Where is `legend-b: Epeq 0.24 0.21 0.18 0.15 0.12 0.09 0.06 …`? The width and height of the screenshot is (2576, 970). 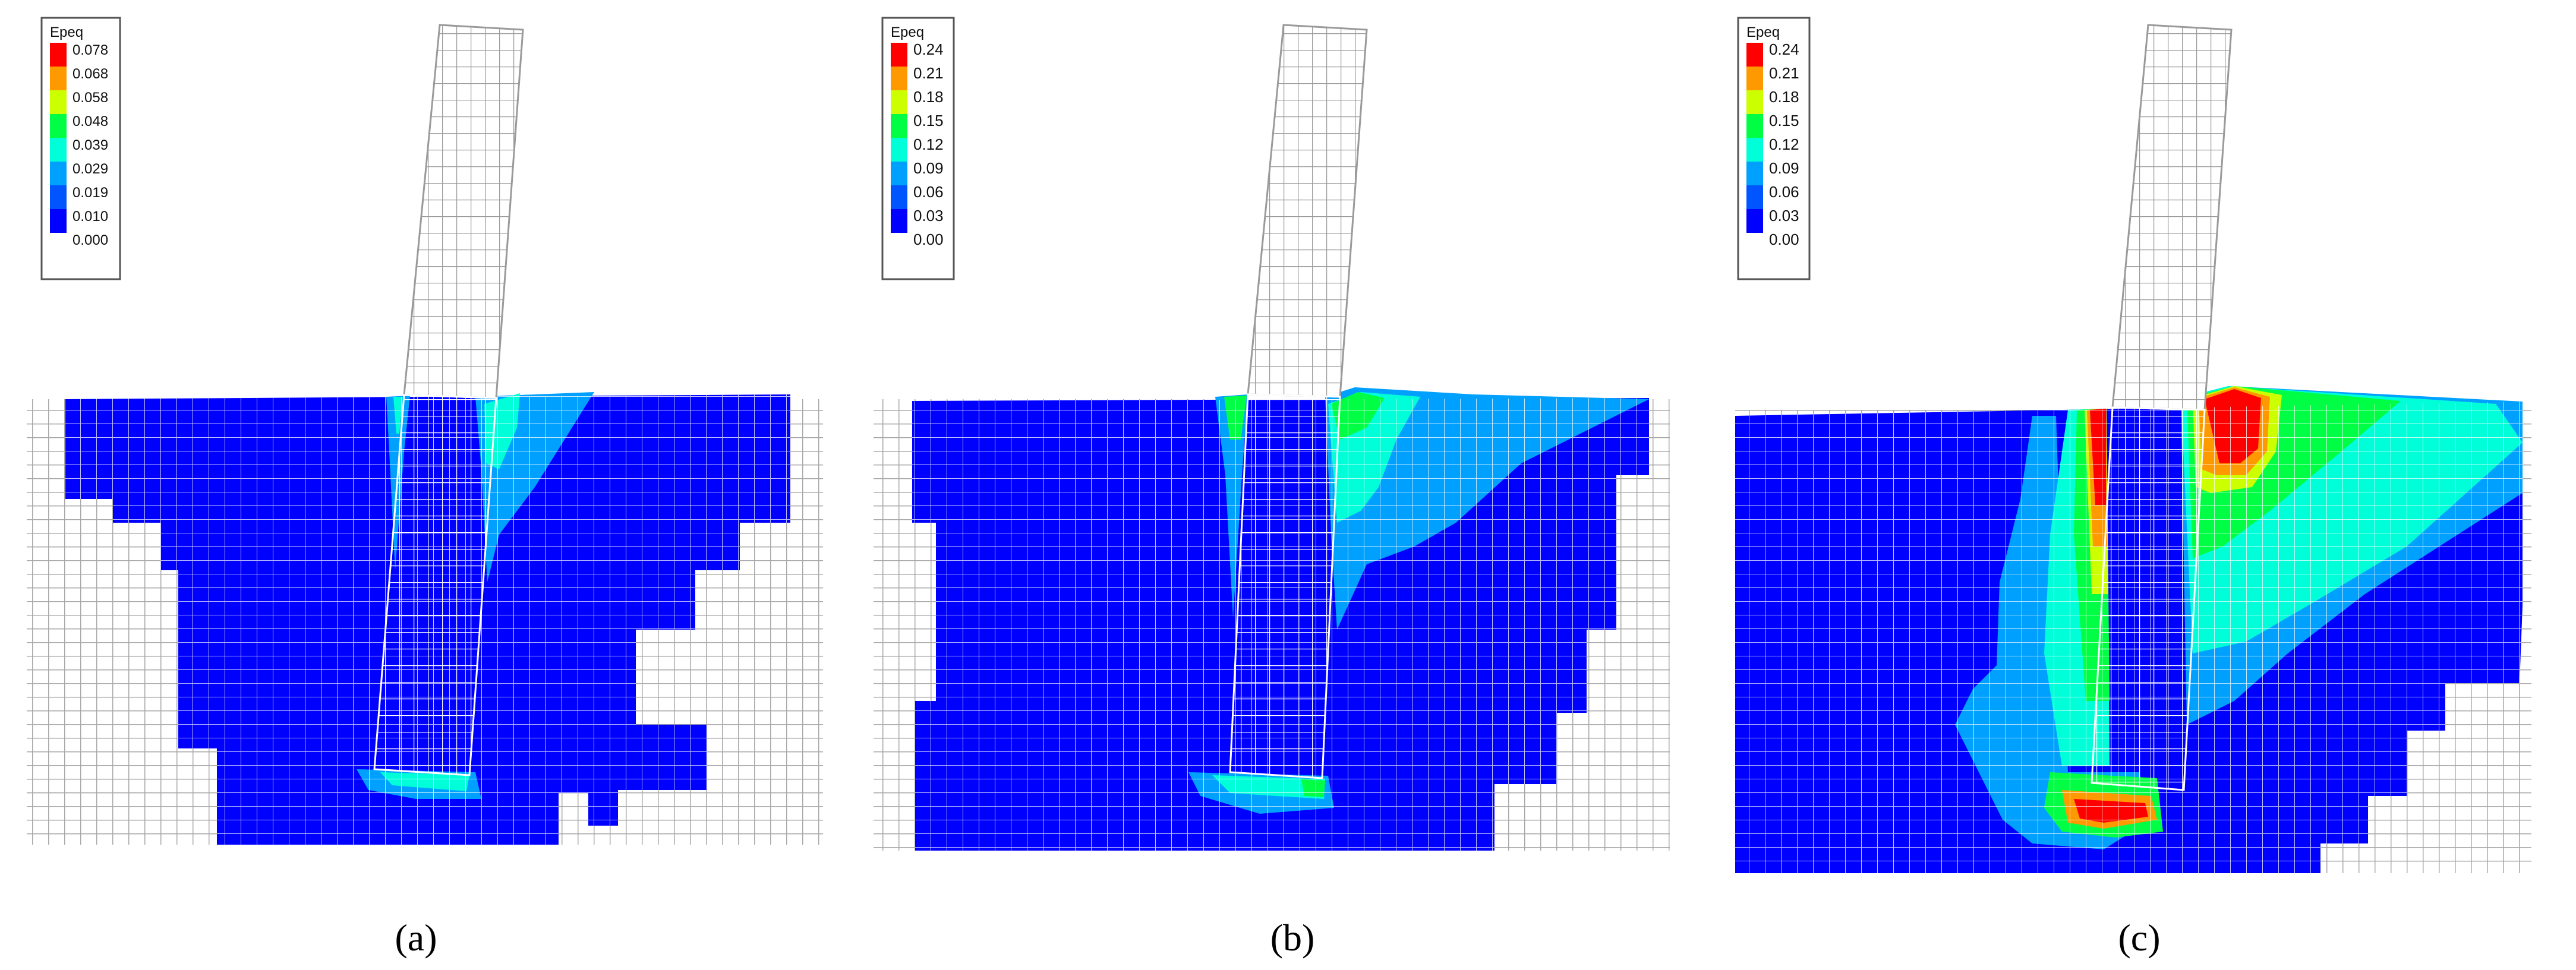 legend-b: Epeq 0.24 0.21 0.18 0.15 0.12 0.09 0.06 … is located at coordinates (918, 149).